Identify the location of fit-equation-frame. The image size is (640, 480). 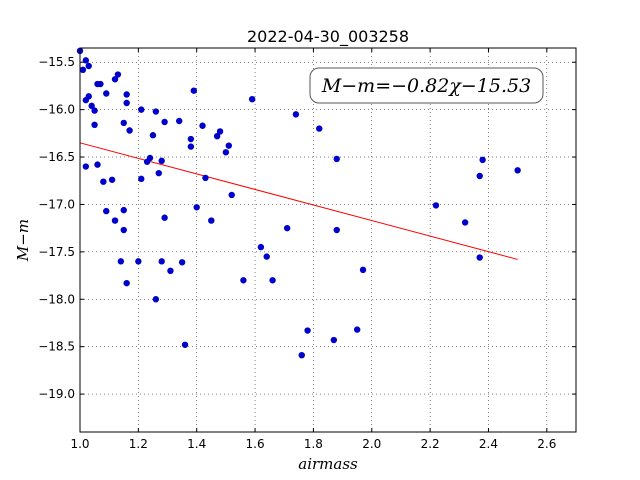
(426, 85).